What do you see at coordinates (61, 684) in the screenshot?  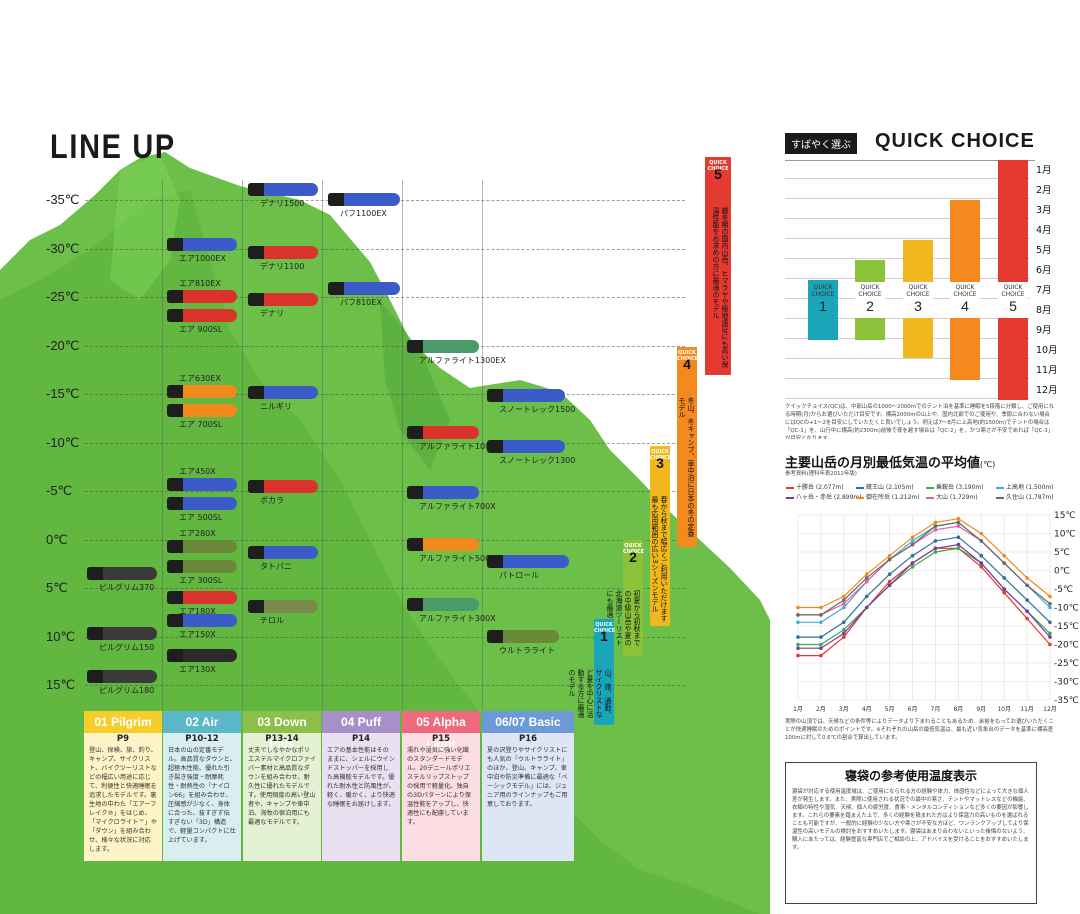 I see `temperature-label: 15℃` at bounding box center [61, 684].